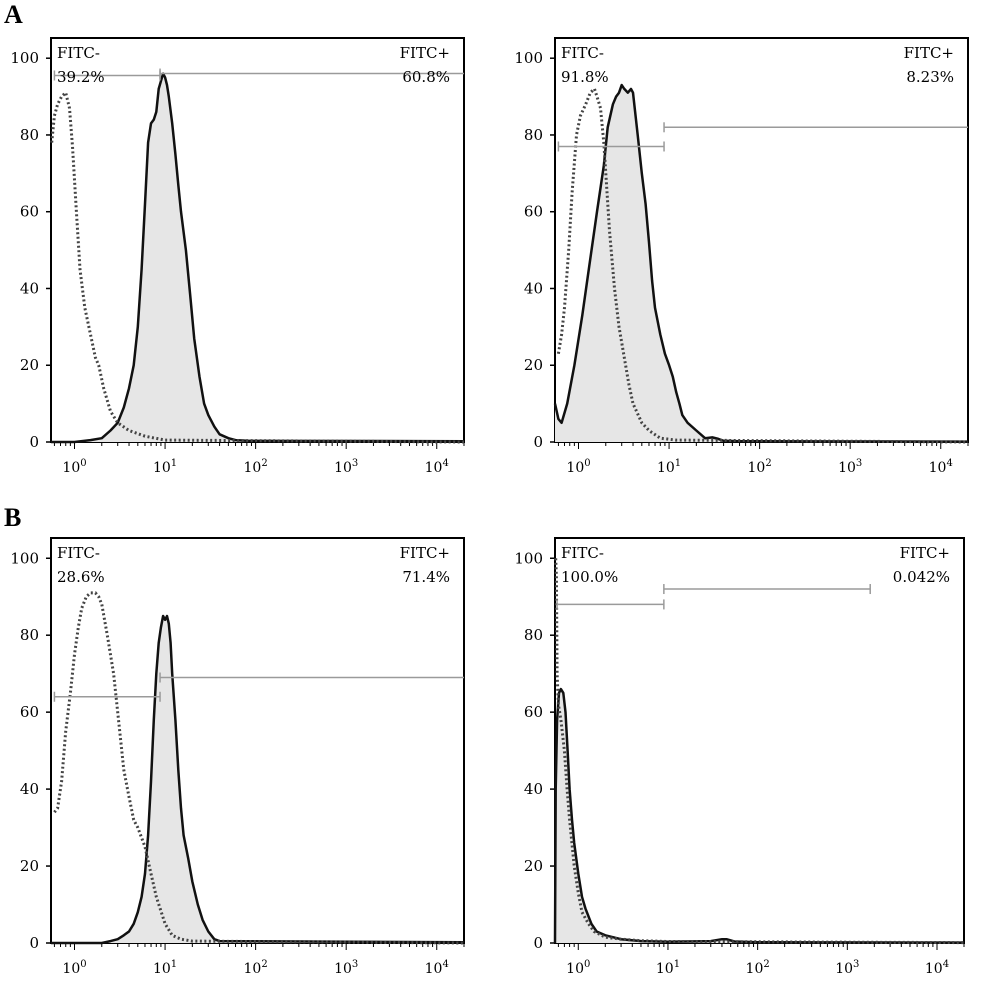 Image resolution: width=1000 pixels, height=995 pixels. I want to click on gate-percent-fitc-negative: 100.0%, so click(589, 577).